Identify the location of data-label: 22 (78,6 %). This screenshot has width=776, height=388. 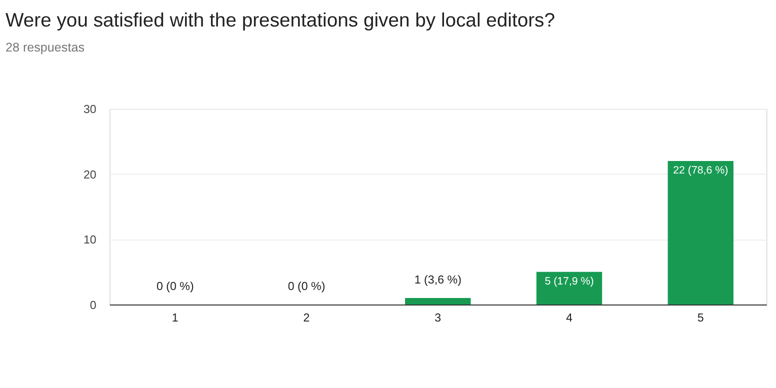
(700, 170).